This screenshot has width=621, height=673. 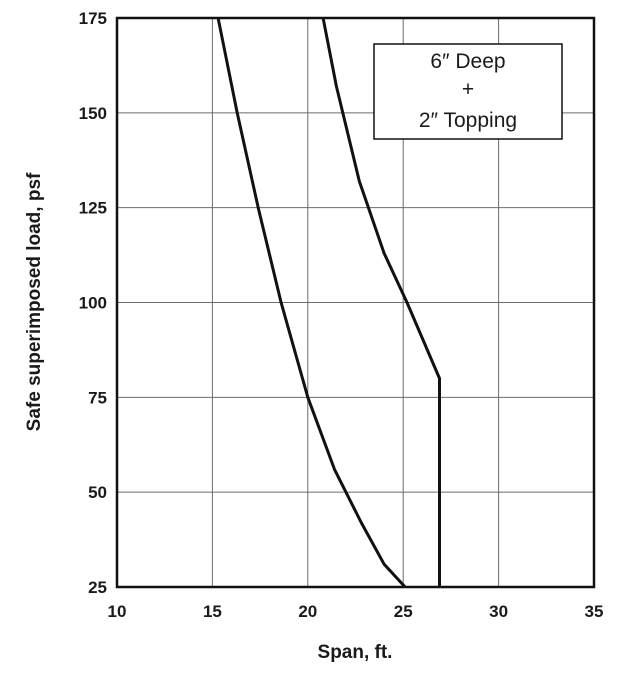 What do you see at coordinates (356, 611) in the screenshot?
I see `x-tick-labels: 10 15 20 25 30 35` at bounding box center [356, 611].